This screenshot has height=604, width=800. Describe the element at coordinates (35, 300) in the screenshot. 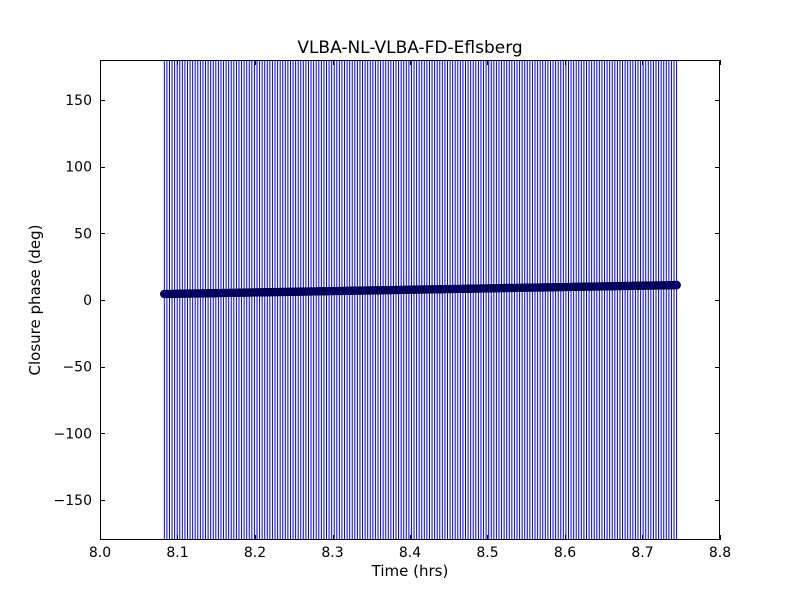

I see `y-axis-label: Closure phase (deg)` at that location.